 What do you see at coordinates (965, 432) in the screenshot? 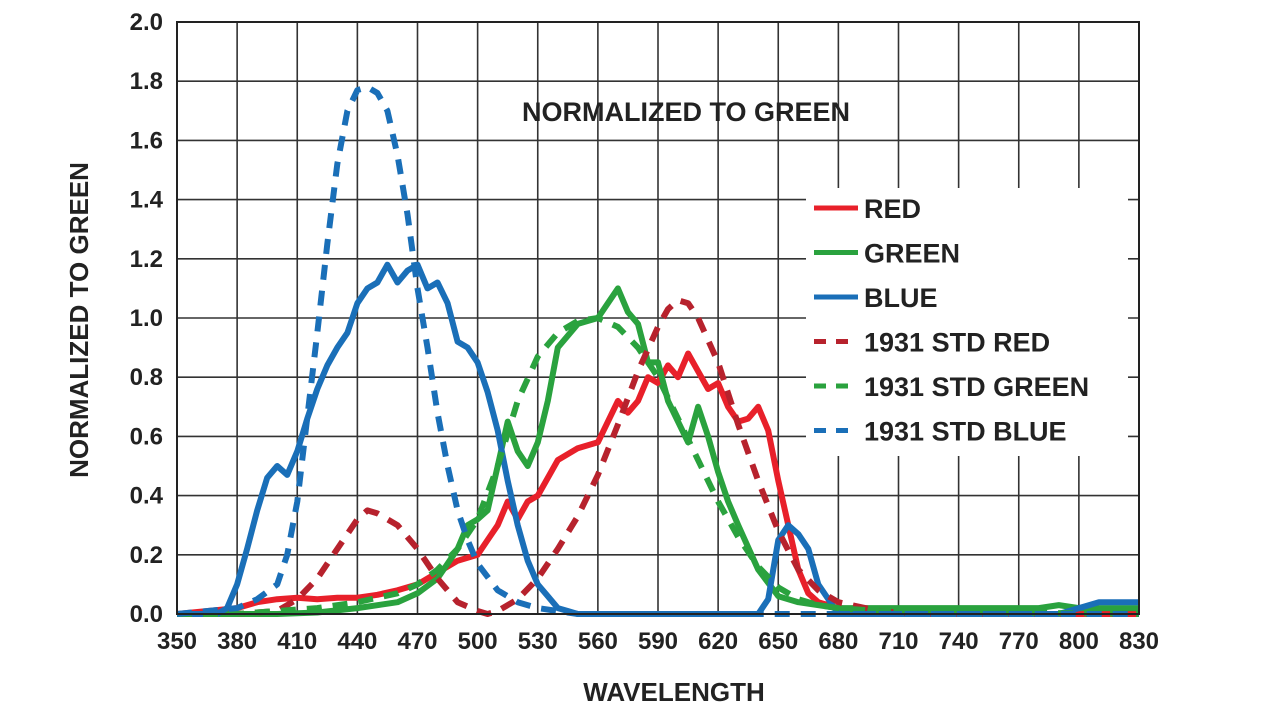
I see `legend-label: 1931 STD BLUE` at bounding box center [965, 432].